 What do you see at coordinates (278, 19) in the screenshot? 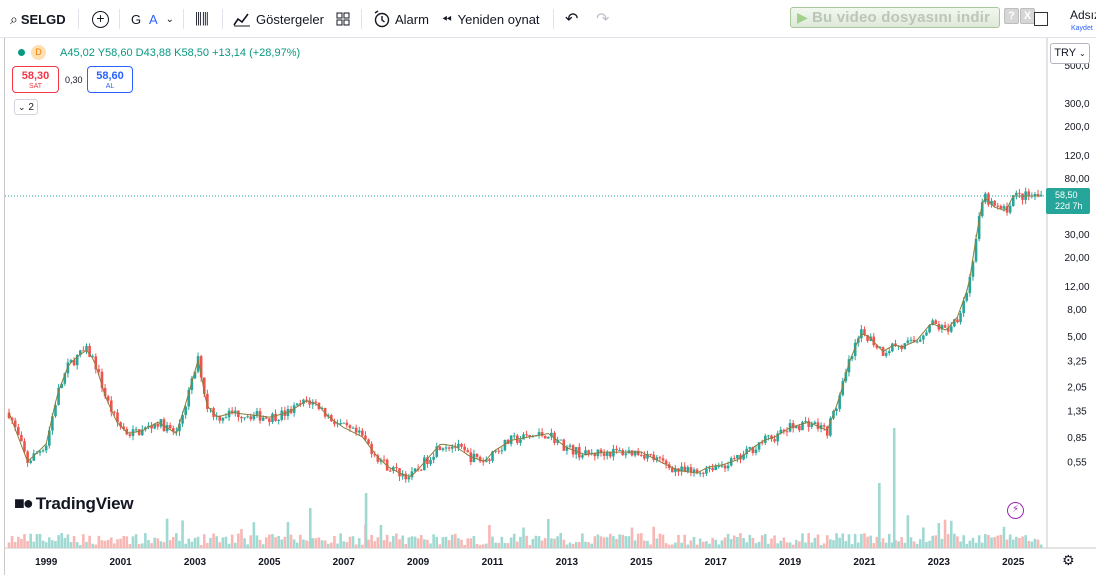
I see `indicators-button: Göstergeler` at bounding box center [278, 19].